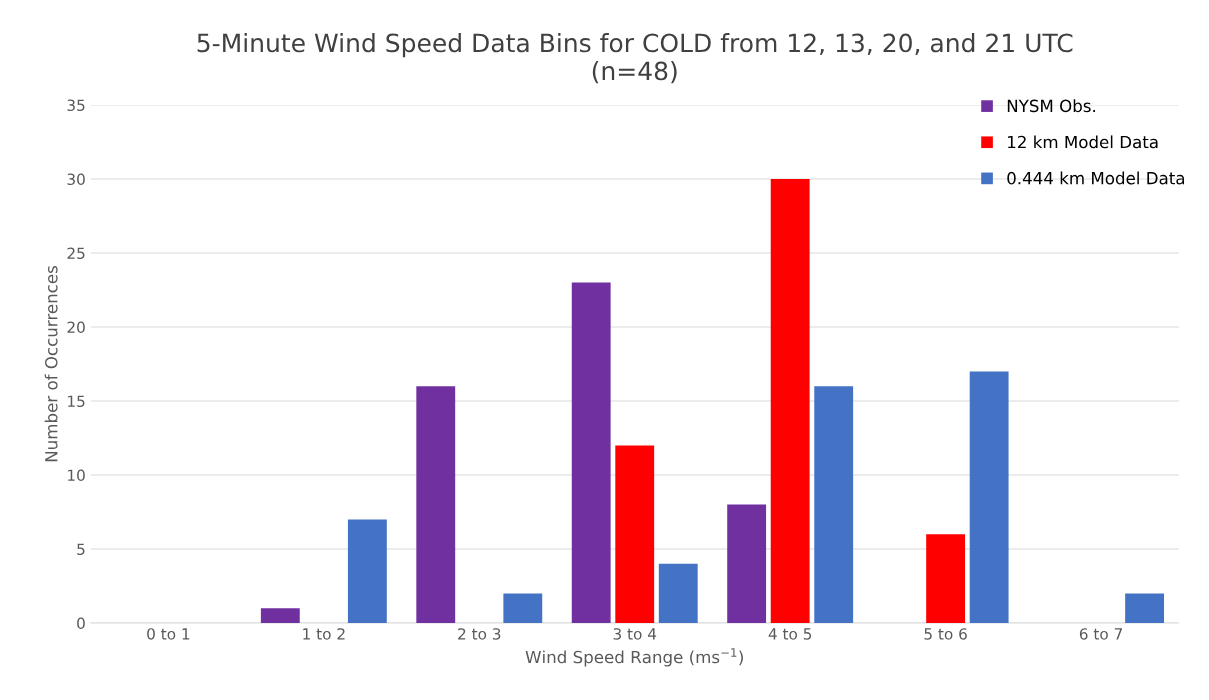  Describe the element at coordinates (76, 253) in the screenshot. I see `y-tick-label: 25` at that location.